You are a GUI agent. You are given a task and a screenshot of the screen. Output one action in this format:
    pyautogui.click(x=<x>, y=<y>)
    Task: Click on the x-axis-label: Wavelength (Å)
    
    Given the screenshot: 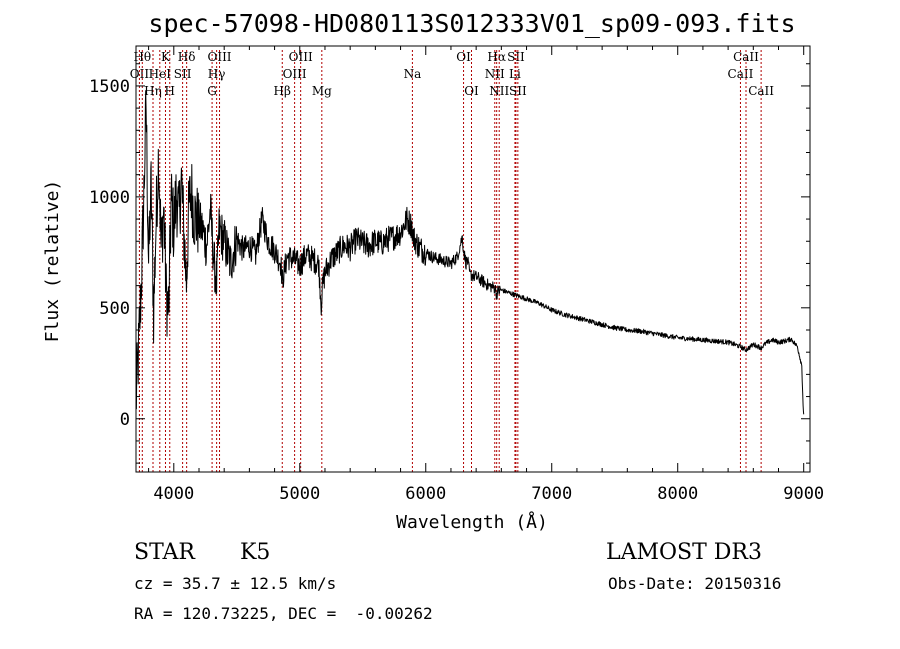 What is the action you would take?
    pyautogui.click(x=472, y=522)
    